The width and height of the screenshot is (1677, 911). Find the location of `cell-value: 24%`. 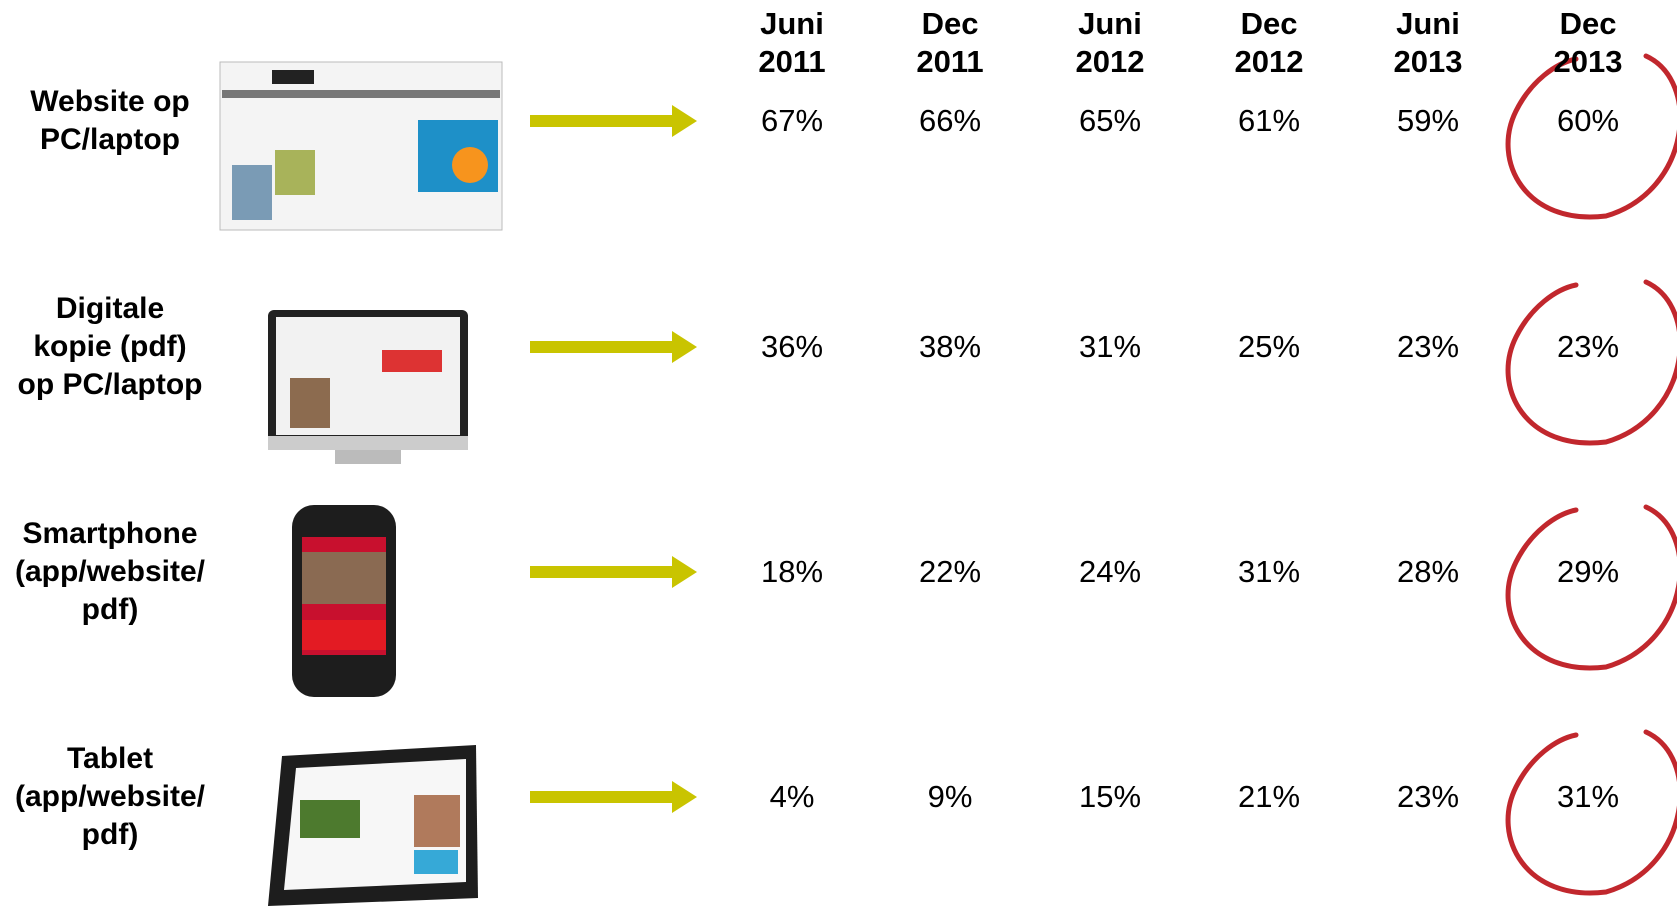

cell-value: 24% is located at coordinates (1110, 571).